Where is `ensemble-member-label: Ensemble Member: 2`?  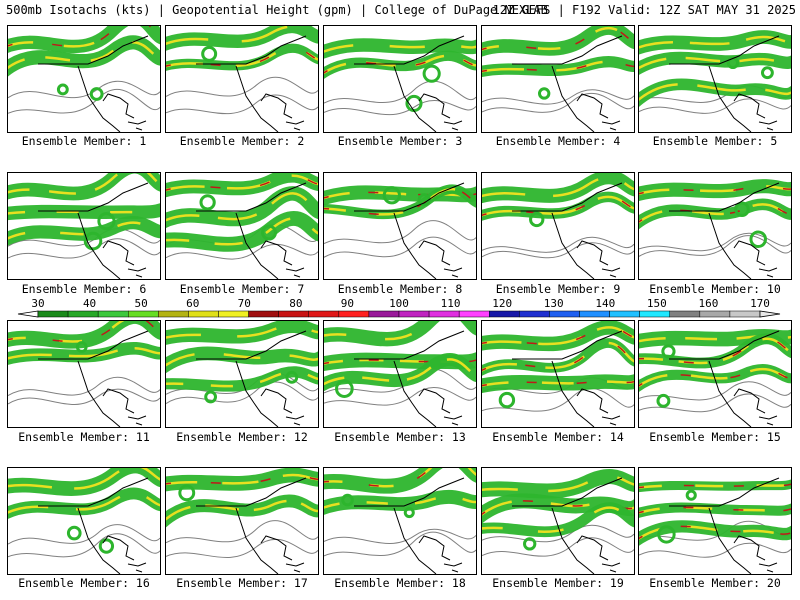 ensemble-member-label: Ensemble Member: 2 is located at coordinates (242, 141).